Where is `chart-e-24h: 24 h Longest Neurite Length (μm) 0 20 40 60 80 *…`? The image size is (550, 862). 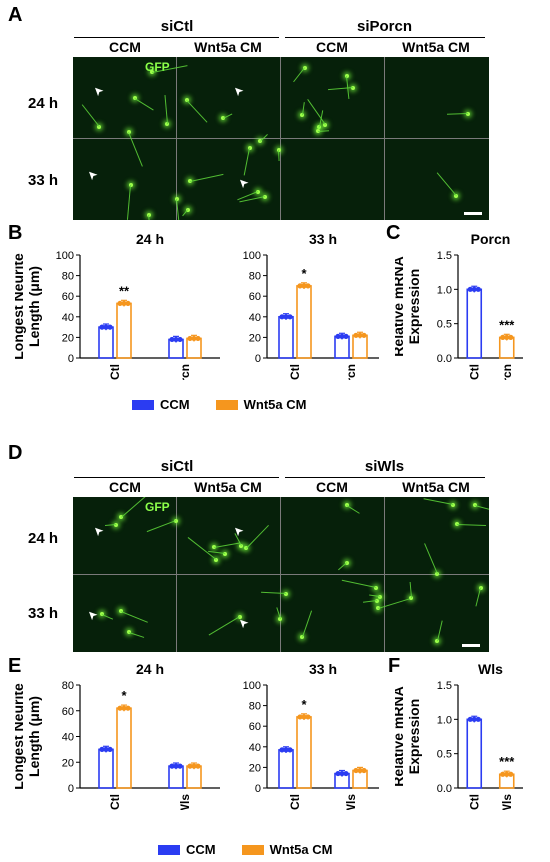
chart-e-24h: 24 h Longest Neurite Length (μm) 0 20 40 60 80 *… is located at coordinates (117, 735).